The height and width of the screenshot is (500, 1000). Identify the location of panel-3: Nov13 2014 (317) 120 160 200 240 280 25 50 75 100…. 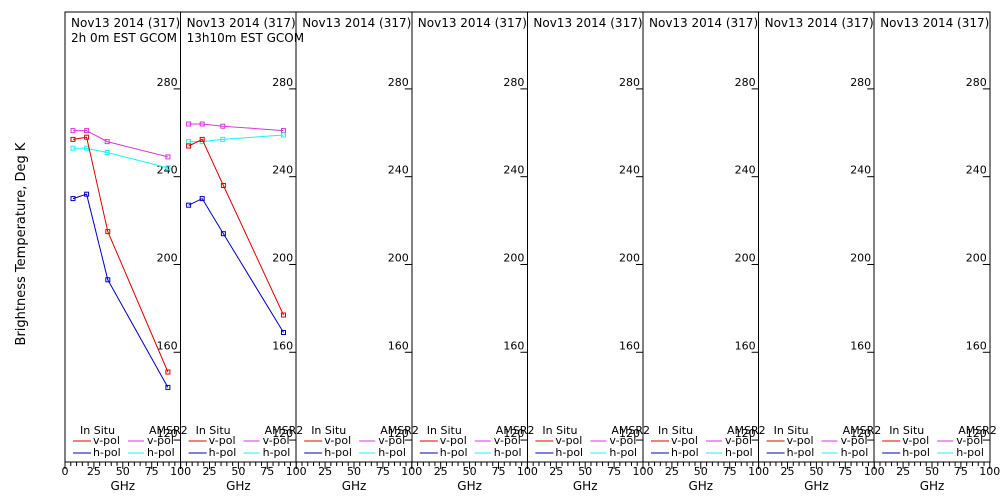
(358, 252).